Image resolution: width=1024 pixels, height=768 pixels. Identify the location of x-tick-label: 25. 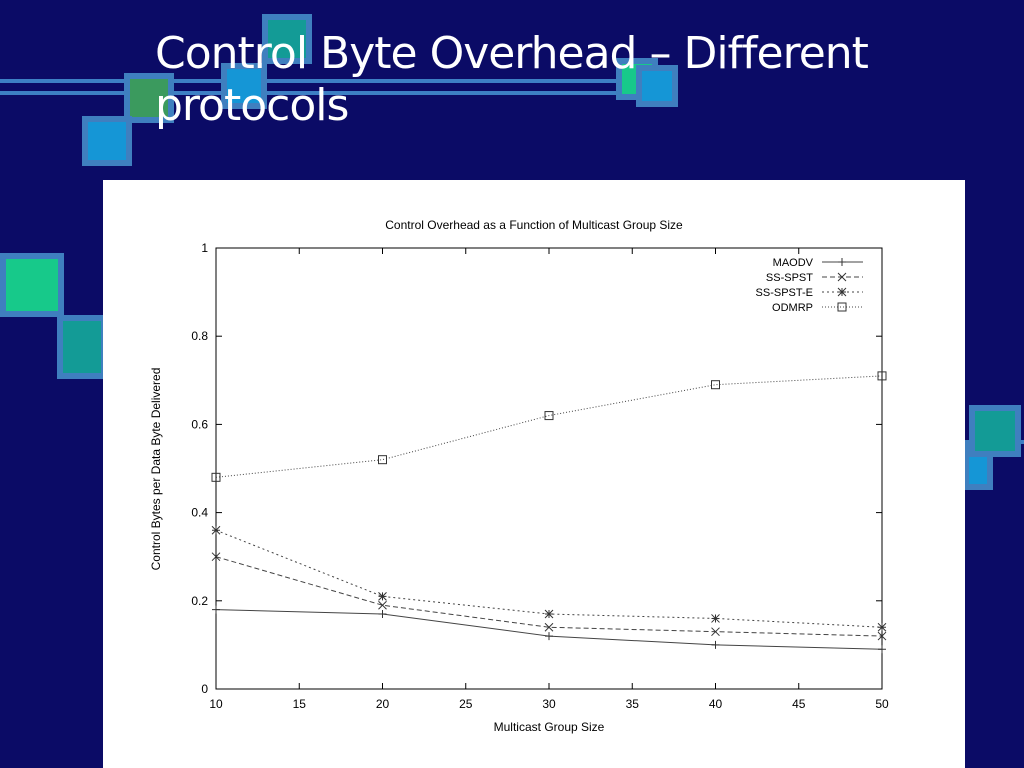
(466, 704).